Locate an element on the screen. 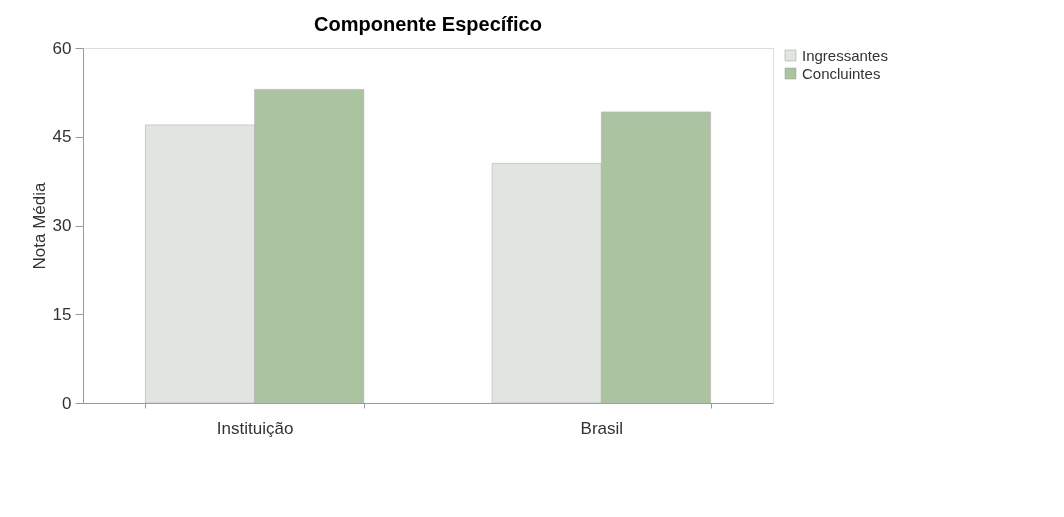 The image size is (1064, 517). y-tick-label: 60 is located at coordinates (62, 48).